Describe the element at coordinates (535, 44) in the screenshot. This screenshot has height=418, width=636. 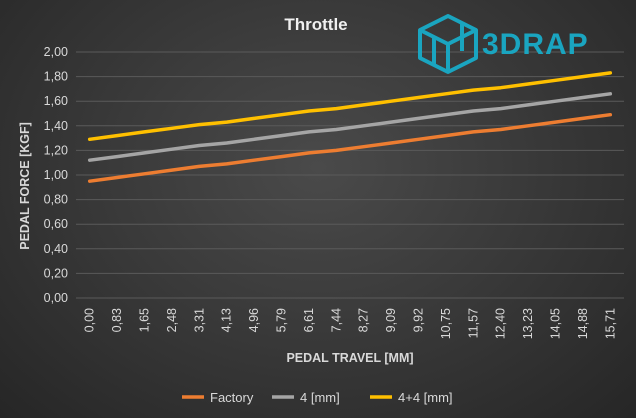
I see `logo-text: 3DRAP` at that location.